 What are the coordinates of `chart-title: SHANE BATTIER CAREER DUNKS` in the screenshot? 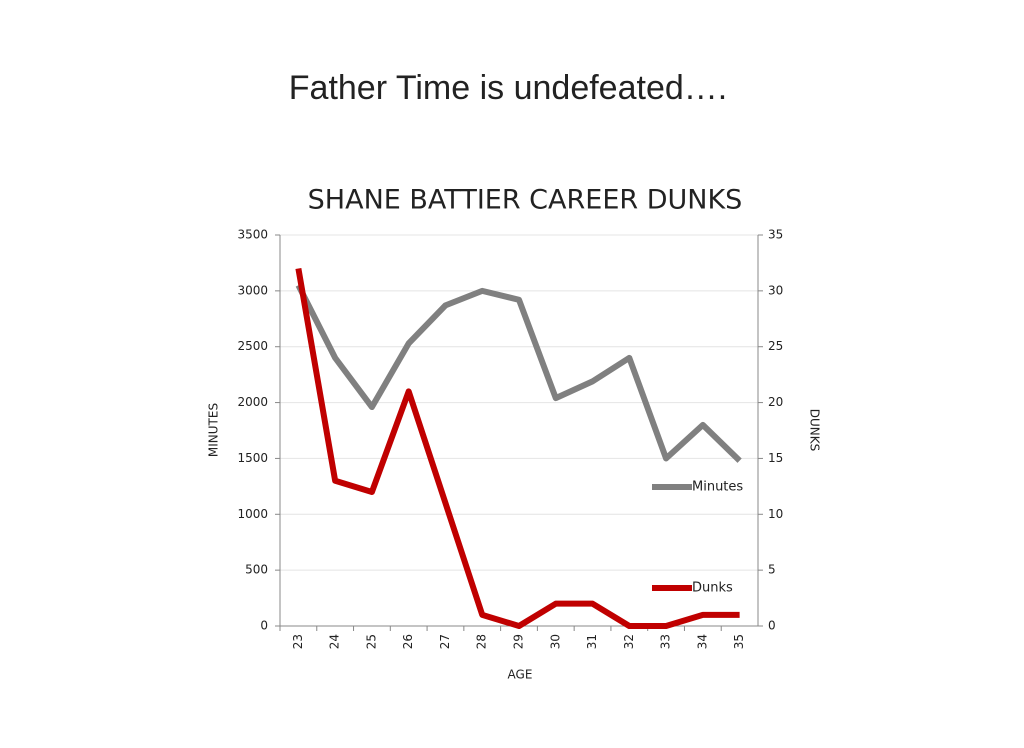 It's located at (525, 200).